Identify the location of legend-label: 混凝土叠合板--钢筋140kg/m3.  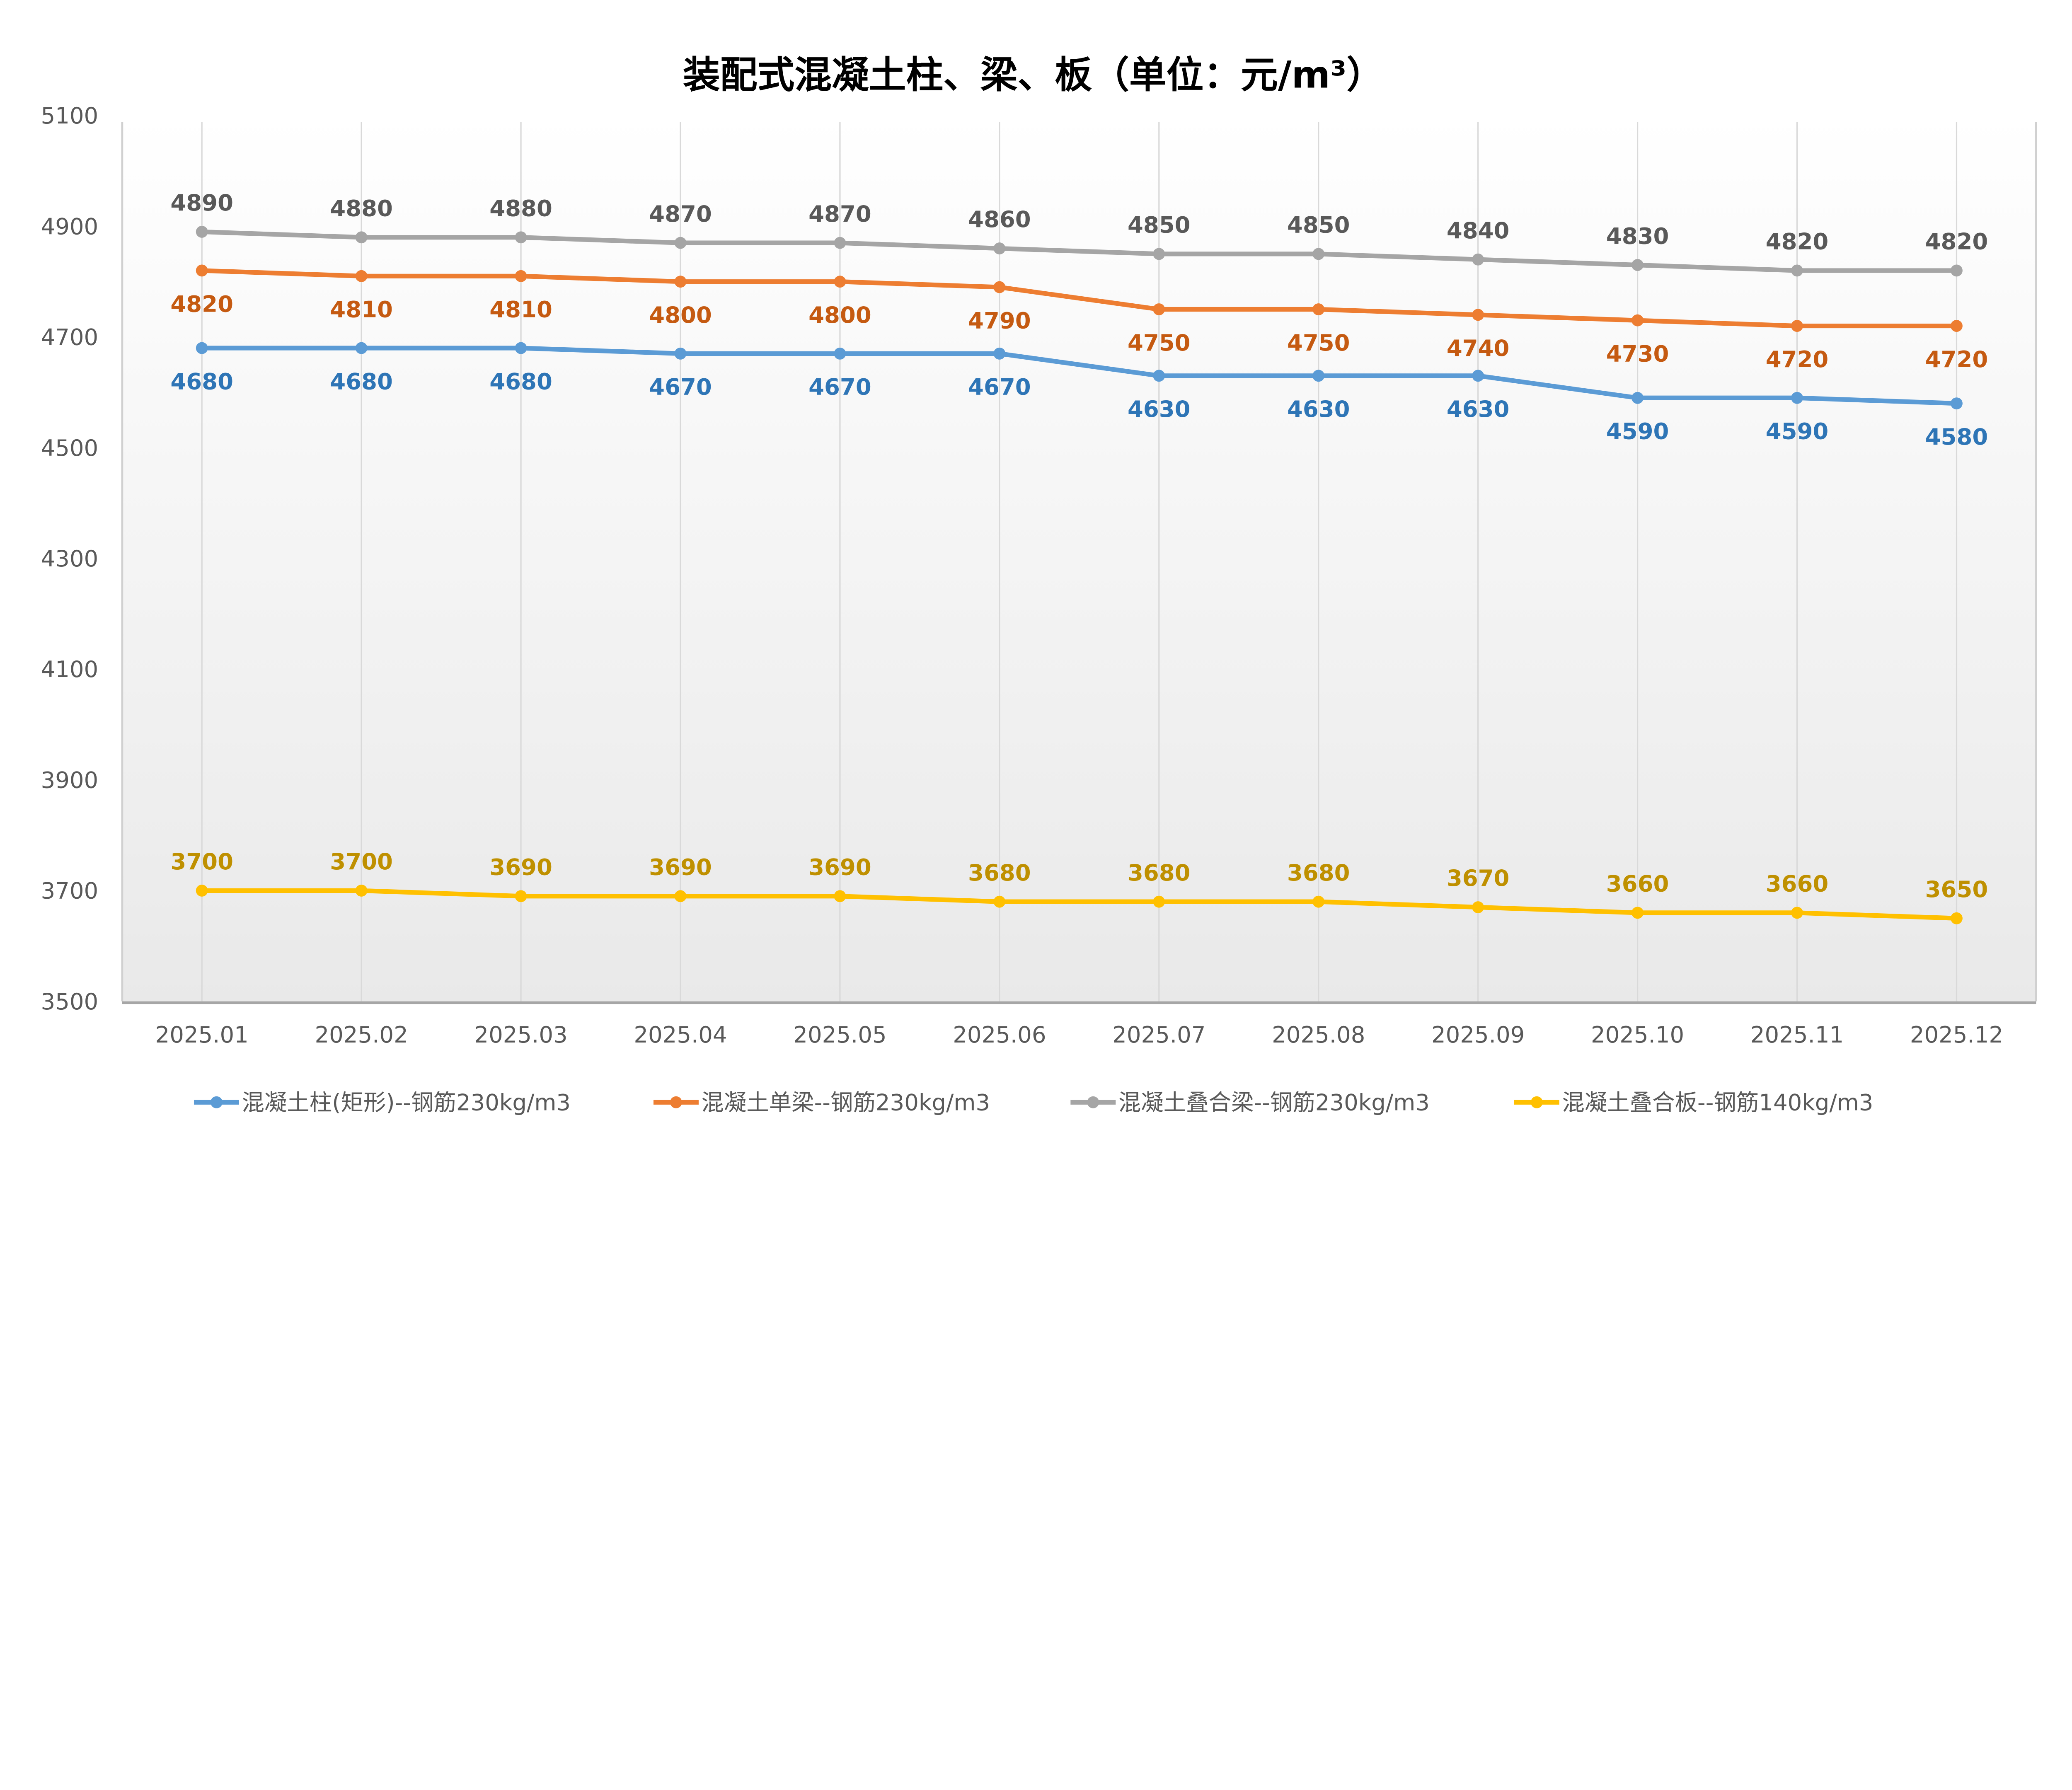
(1717, 1102).